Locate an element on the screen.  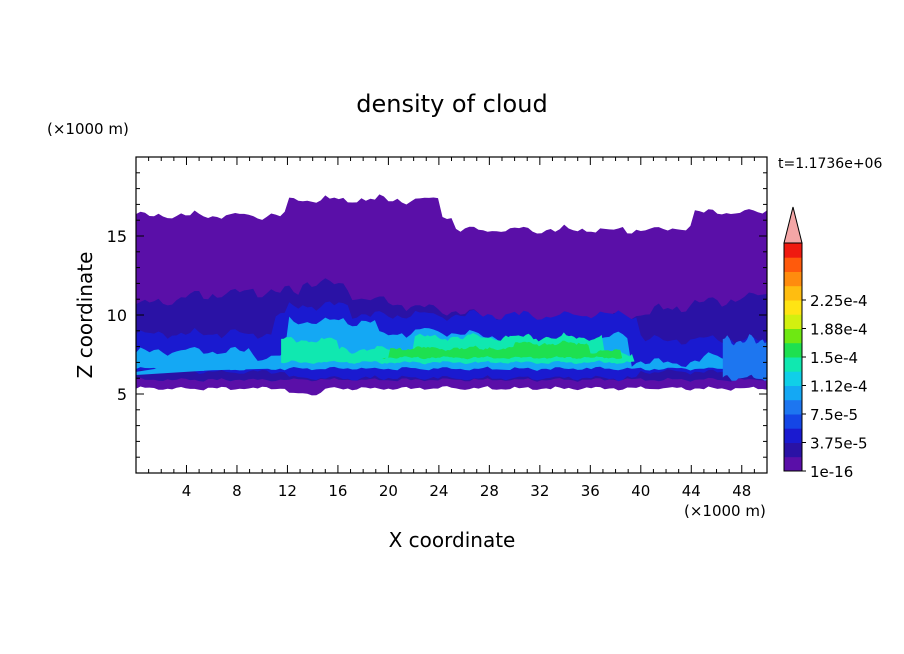
y-axis-label: Z coordinate is located at coordinates (85, 315).